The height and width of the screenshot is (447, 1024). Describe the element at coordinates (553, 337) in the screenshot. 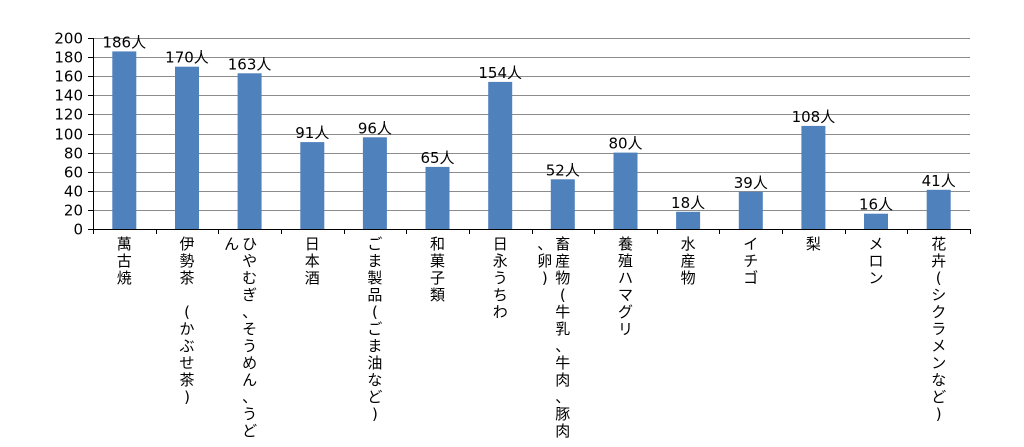

I see `category-label: 畜産物(牛乳、牛肉、豚肉、卵)` at that location.